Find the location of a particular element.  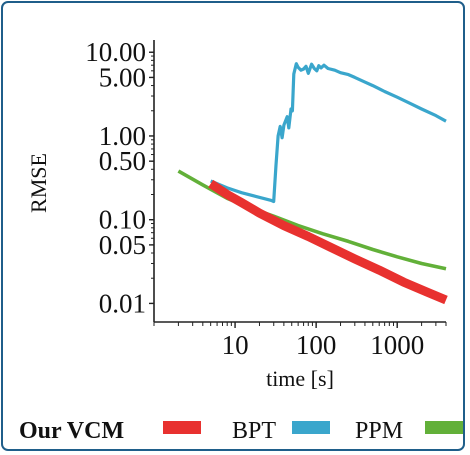

x-tick-label: 10 is located at coordinates (235, 345).